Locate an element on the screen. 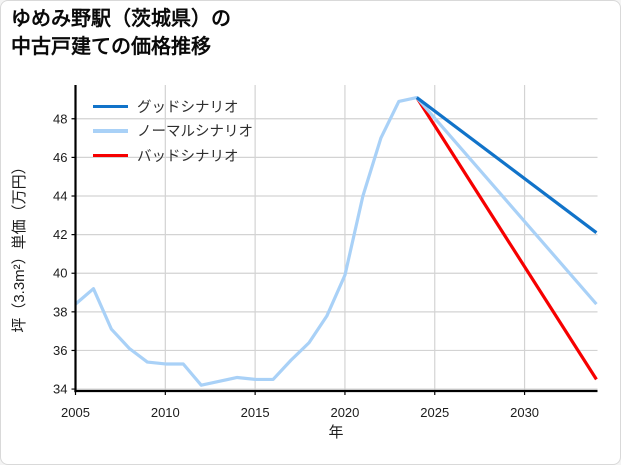 The width and height of the screenshot is (621, 465). legend-item-normal: ノーマルシナリオ is located at coordinates (173, 131).